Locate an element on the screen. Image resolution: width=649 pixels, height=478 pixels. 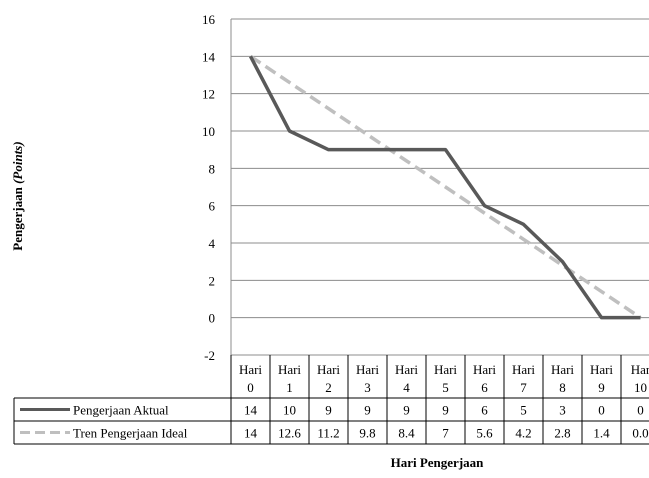
x-axis-label: Hari Pengerjaan is located at coordinates (438, 462).